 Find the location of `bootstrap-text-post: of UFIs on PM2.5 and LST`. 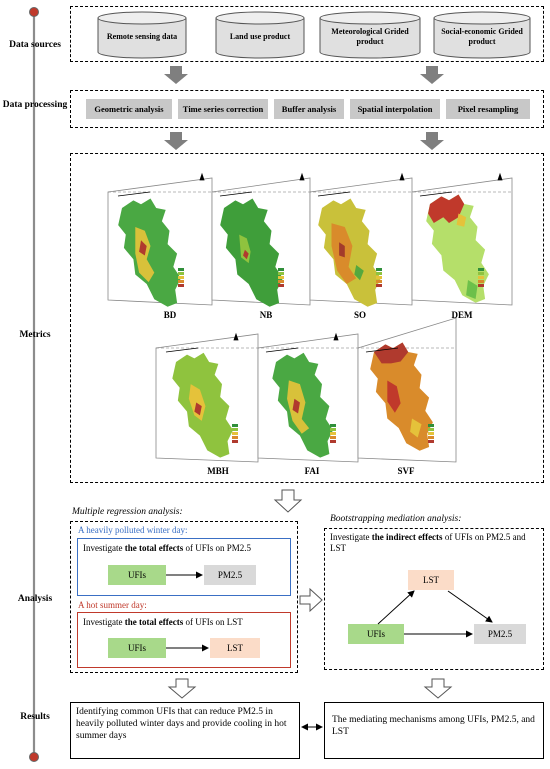

bootstrap-text-post: of UFIs on PM2.5 and LST is located at coordinates (428, 542).